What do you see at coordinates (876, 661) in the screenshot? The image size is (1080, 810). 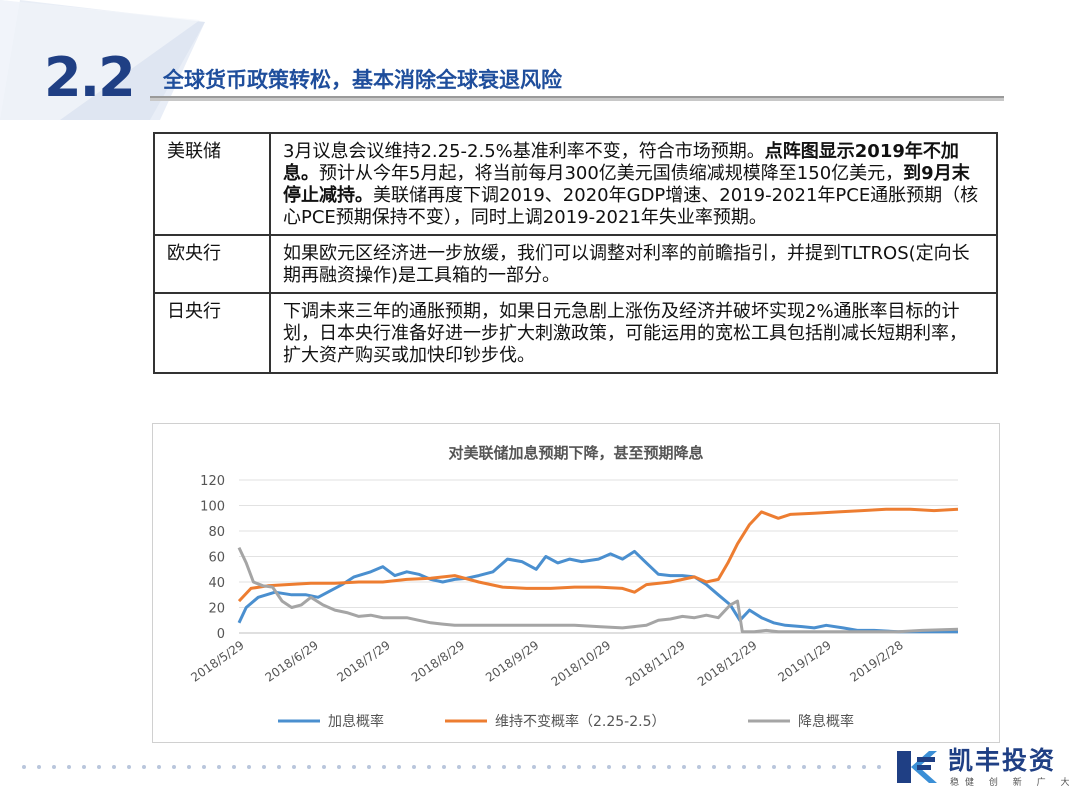 I see `x-tick-label: 2019/2/28` at bounding box center [876, 661].